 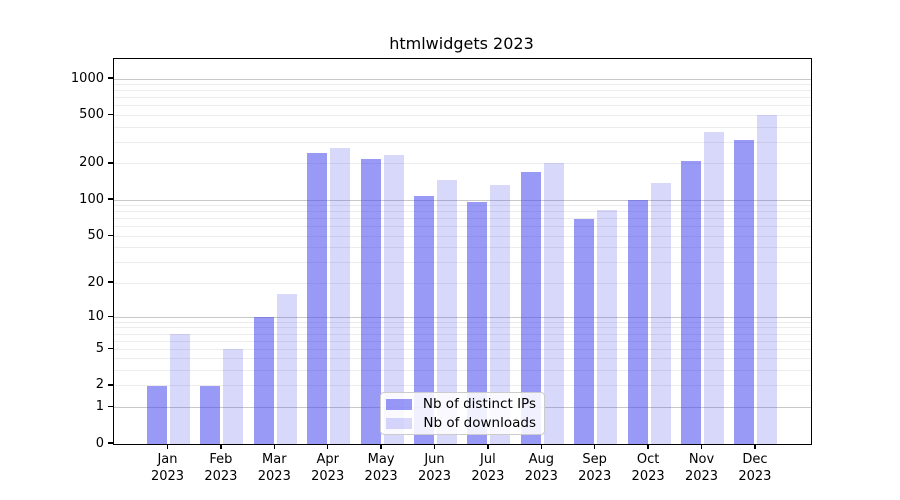 I want to click on legend-item-distinct-ips: Nb of distinct IPs, so click(x=461, y=403).